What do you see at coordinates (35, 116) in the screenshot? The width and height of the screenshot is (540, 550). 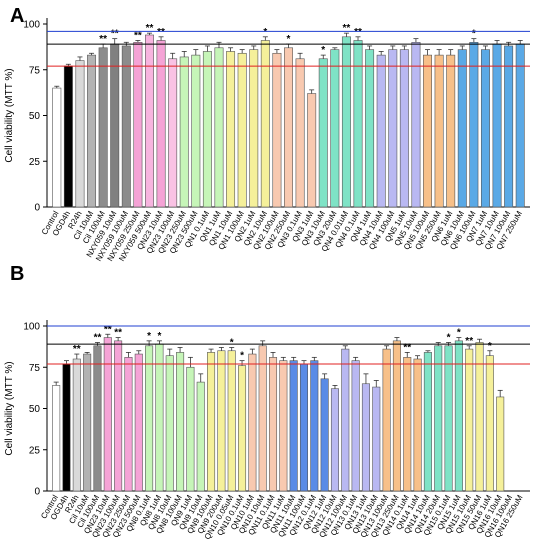 I see `y-tick-label: 50` at bounding box center [35, 116].